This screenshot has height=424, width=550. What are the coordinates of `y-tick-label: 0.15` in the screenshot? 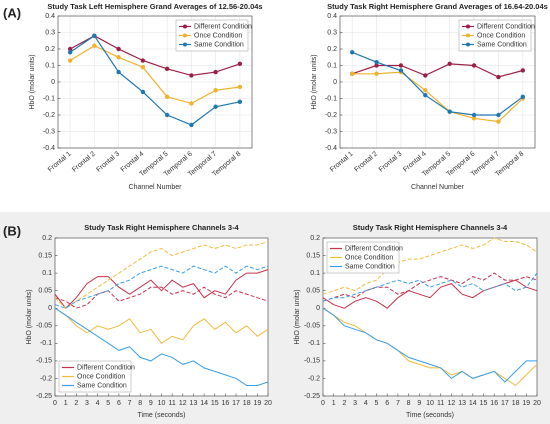 It's located at (313, 255).